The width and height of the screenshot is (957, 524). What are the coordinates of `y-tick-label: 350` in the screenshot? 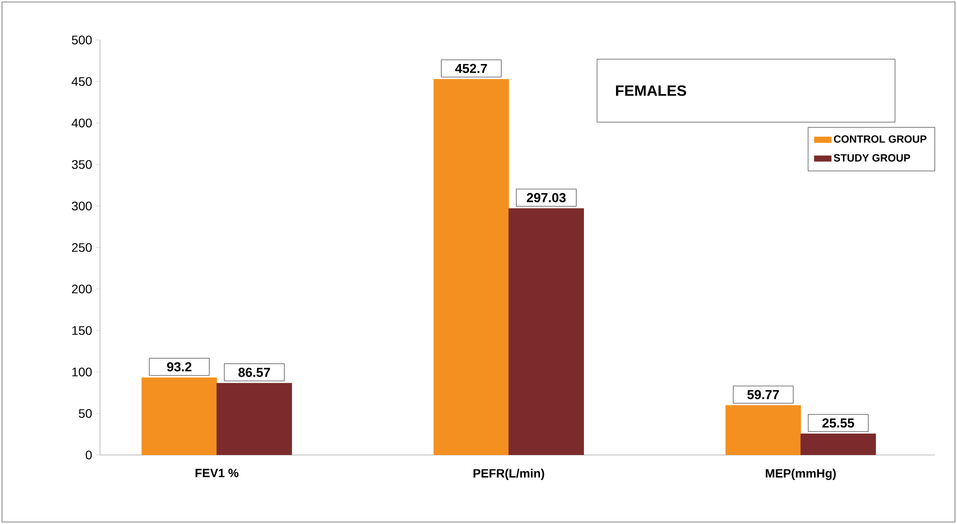 It's located at (82, 164).